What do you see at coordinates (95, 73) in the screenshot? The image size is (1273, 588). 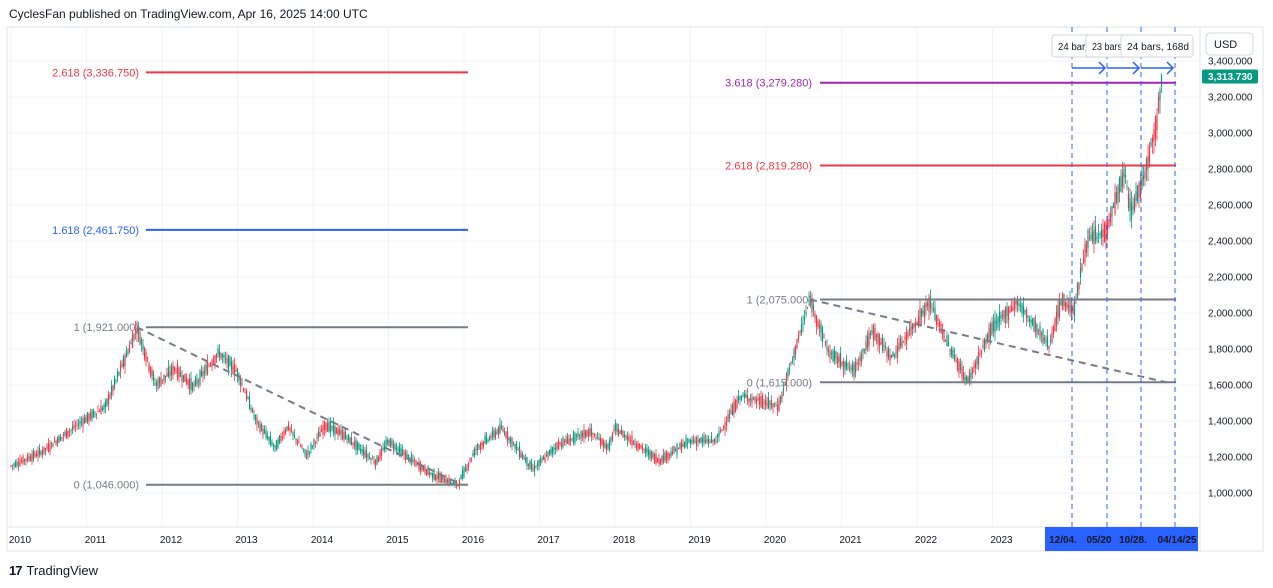 I see `fib-label-left: 2.618 (3,336.750)` at bounding box center [95, 73].